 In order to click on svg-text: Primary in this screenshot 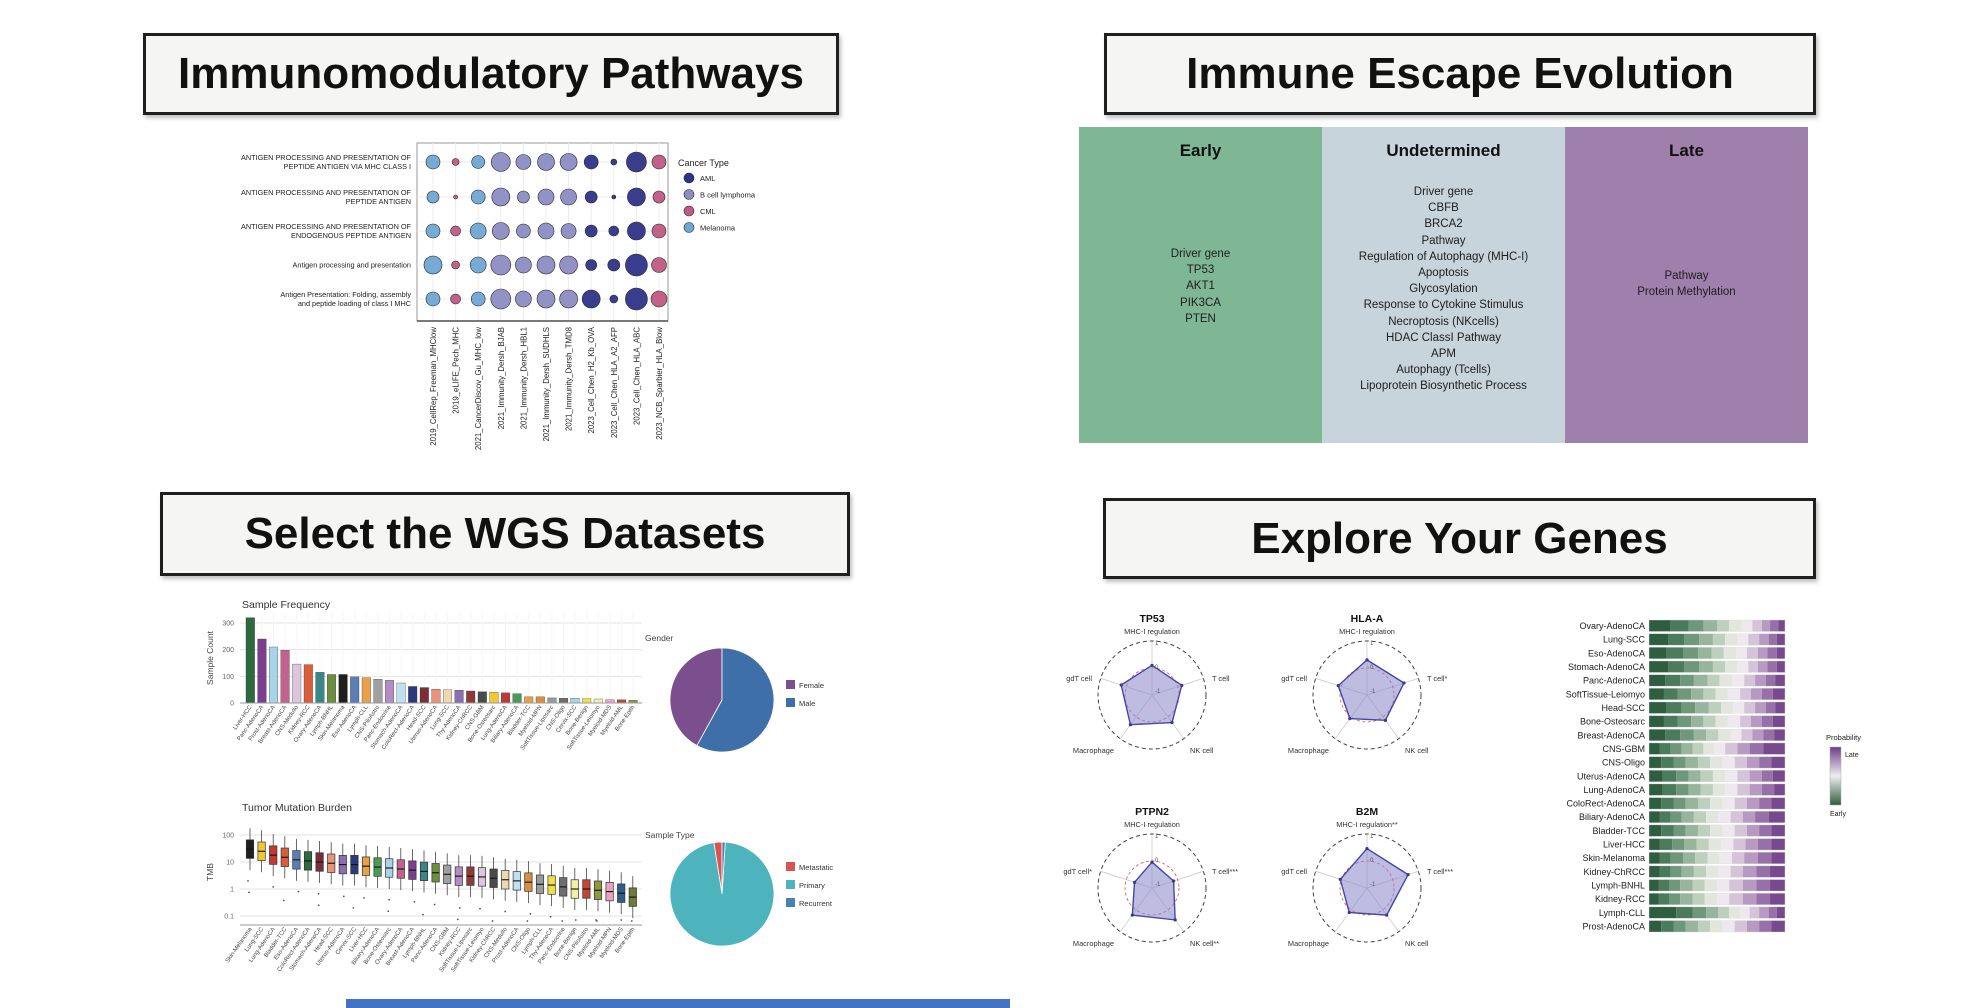, I will do `click(812, 885)`.